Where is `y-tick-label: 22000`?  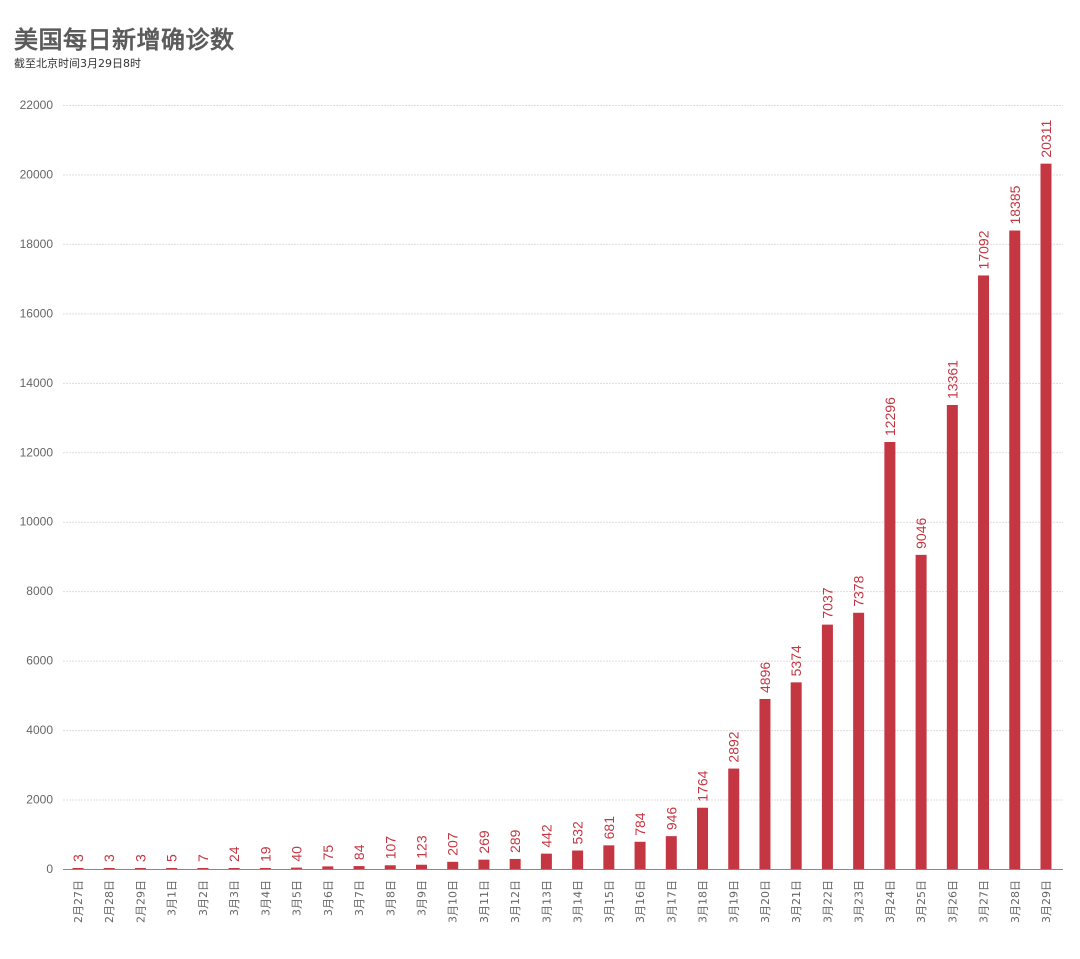
y-tick-label: 22000 is located at coordinates (37, 105).